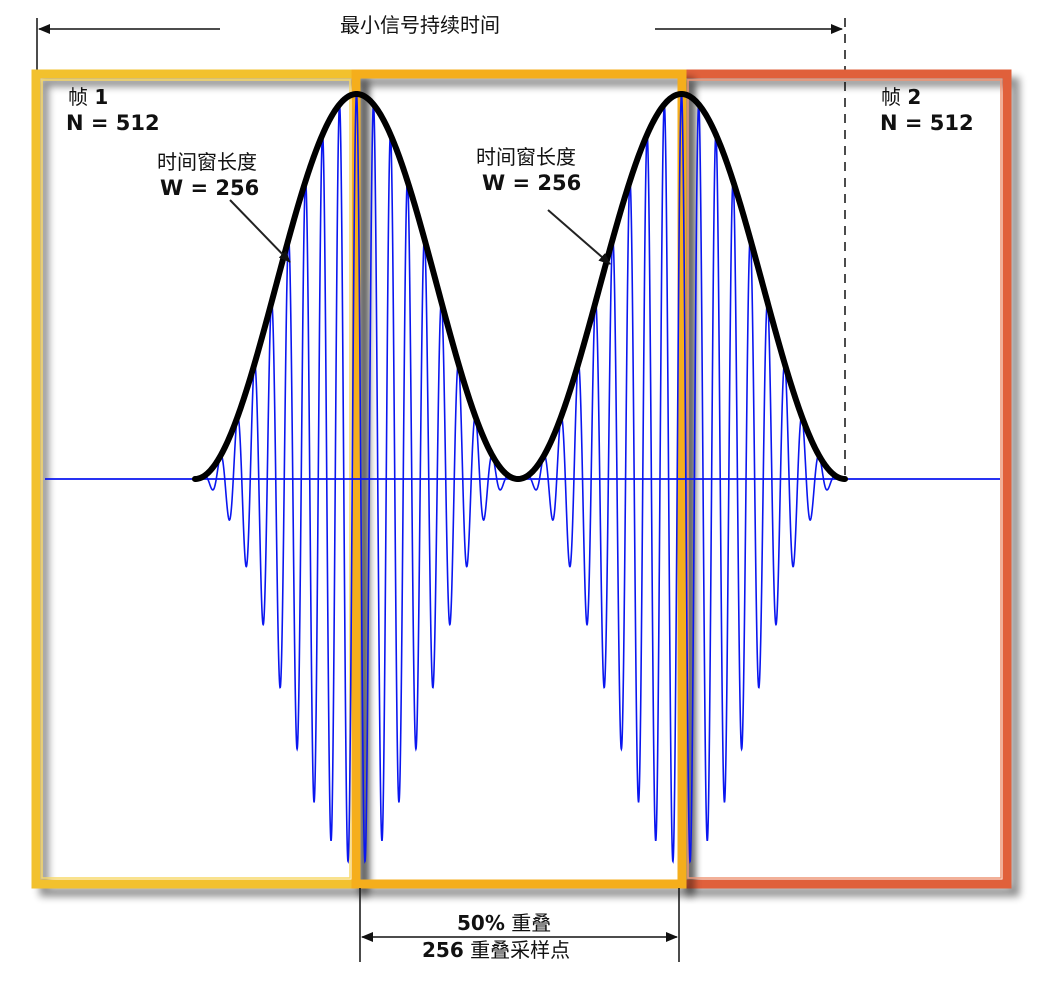  What do you see at coordinates (526, 157) in the screenshot?
I see `window2-label: 时间窗长度` at bounding box center [526, 157].